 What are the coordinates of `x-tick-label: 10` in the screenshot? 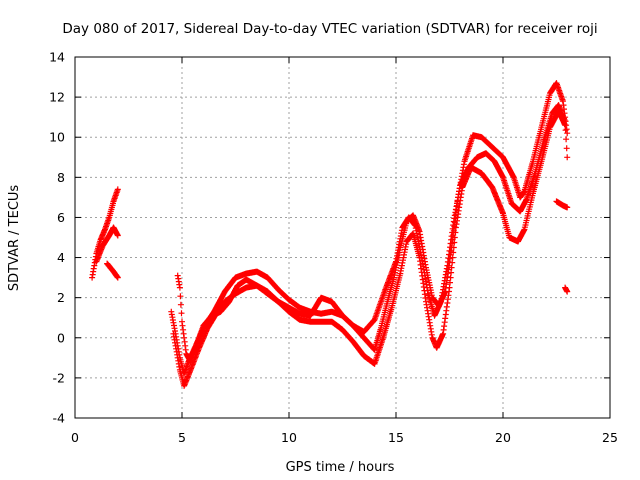 It's located at (289, 437).